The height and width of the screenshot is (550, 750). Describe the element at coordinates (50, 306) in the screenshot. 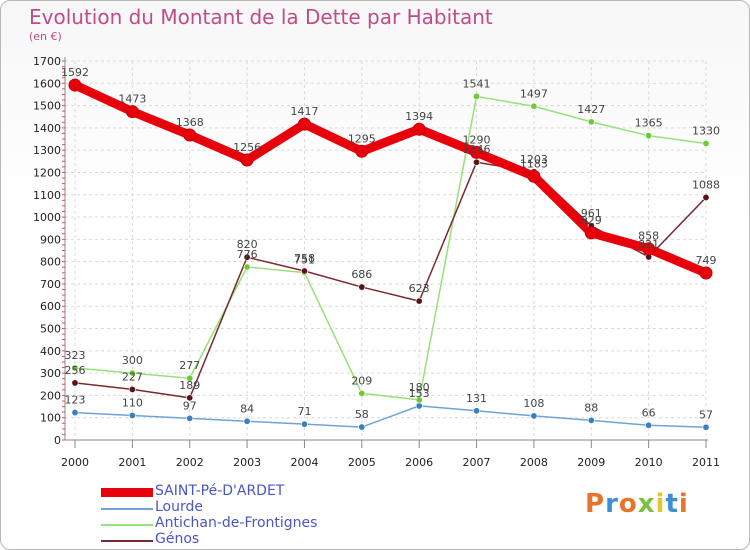

I see `y-tick-label: 600` at that location.